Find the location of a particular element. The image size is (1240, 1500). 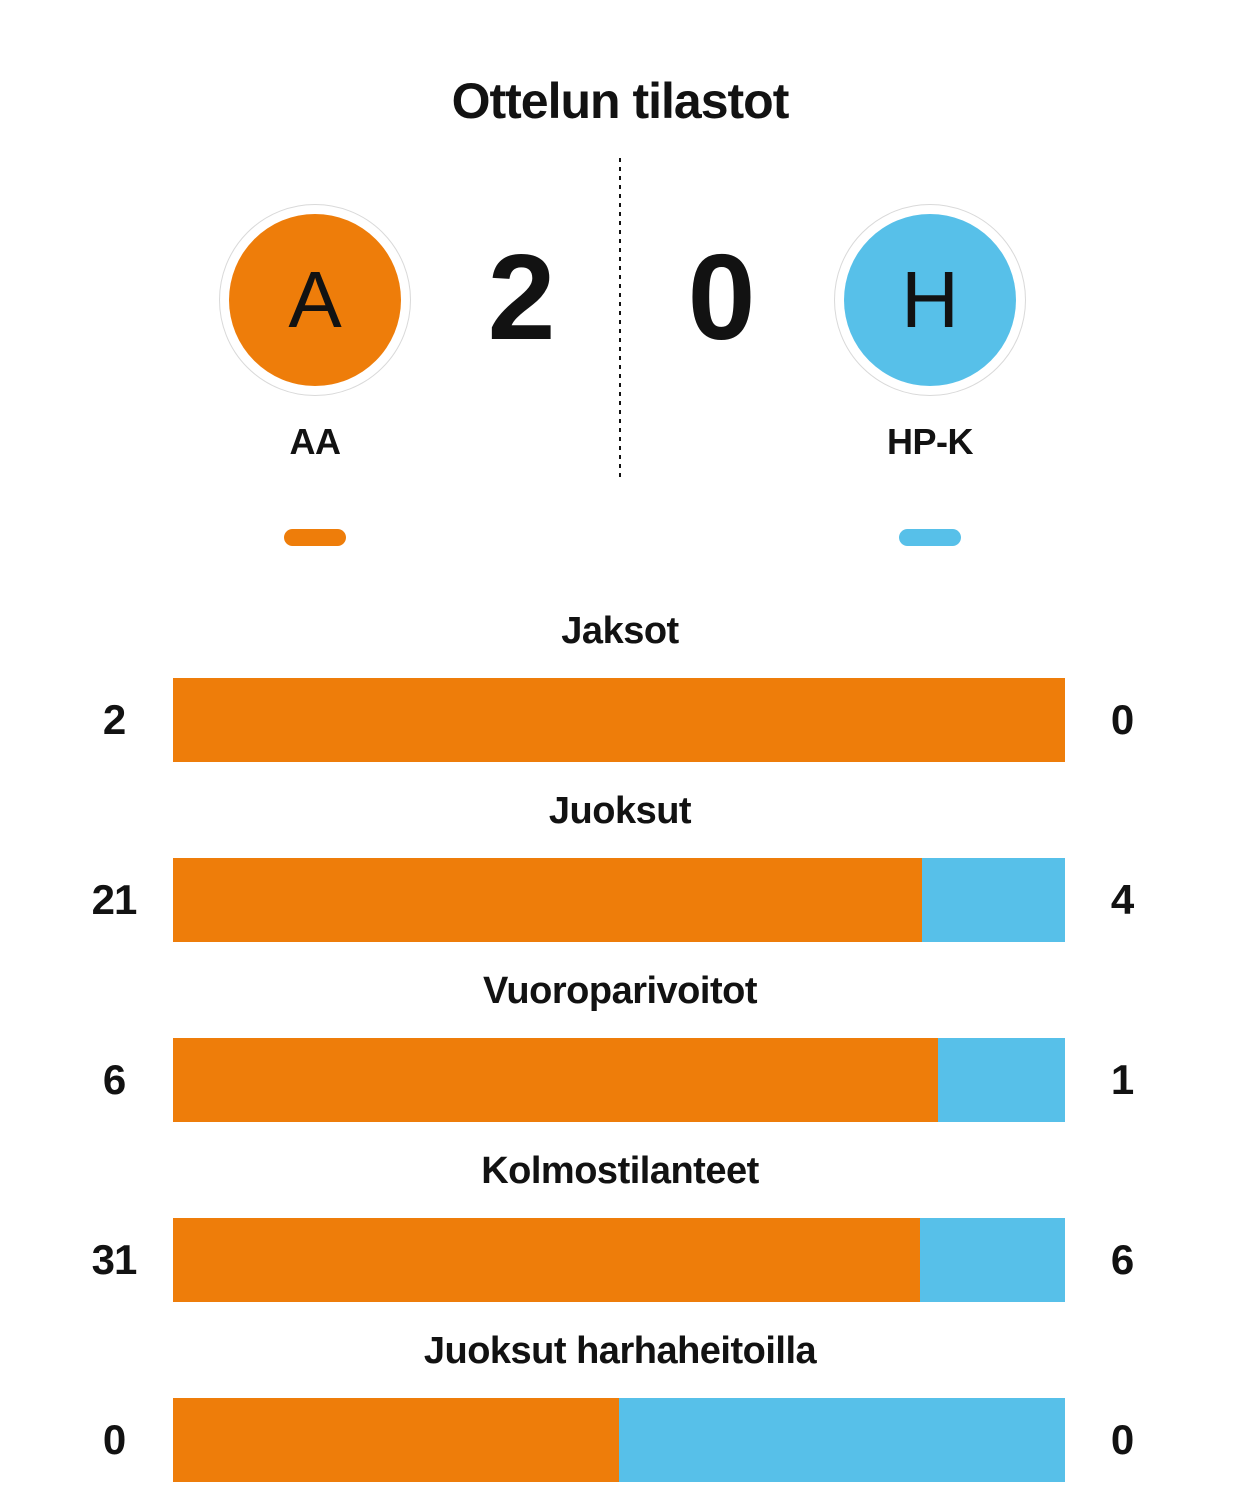

score-away: 0 is located at coordinates (721, 297).